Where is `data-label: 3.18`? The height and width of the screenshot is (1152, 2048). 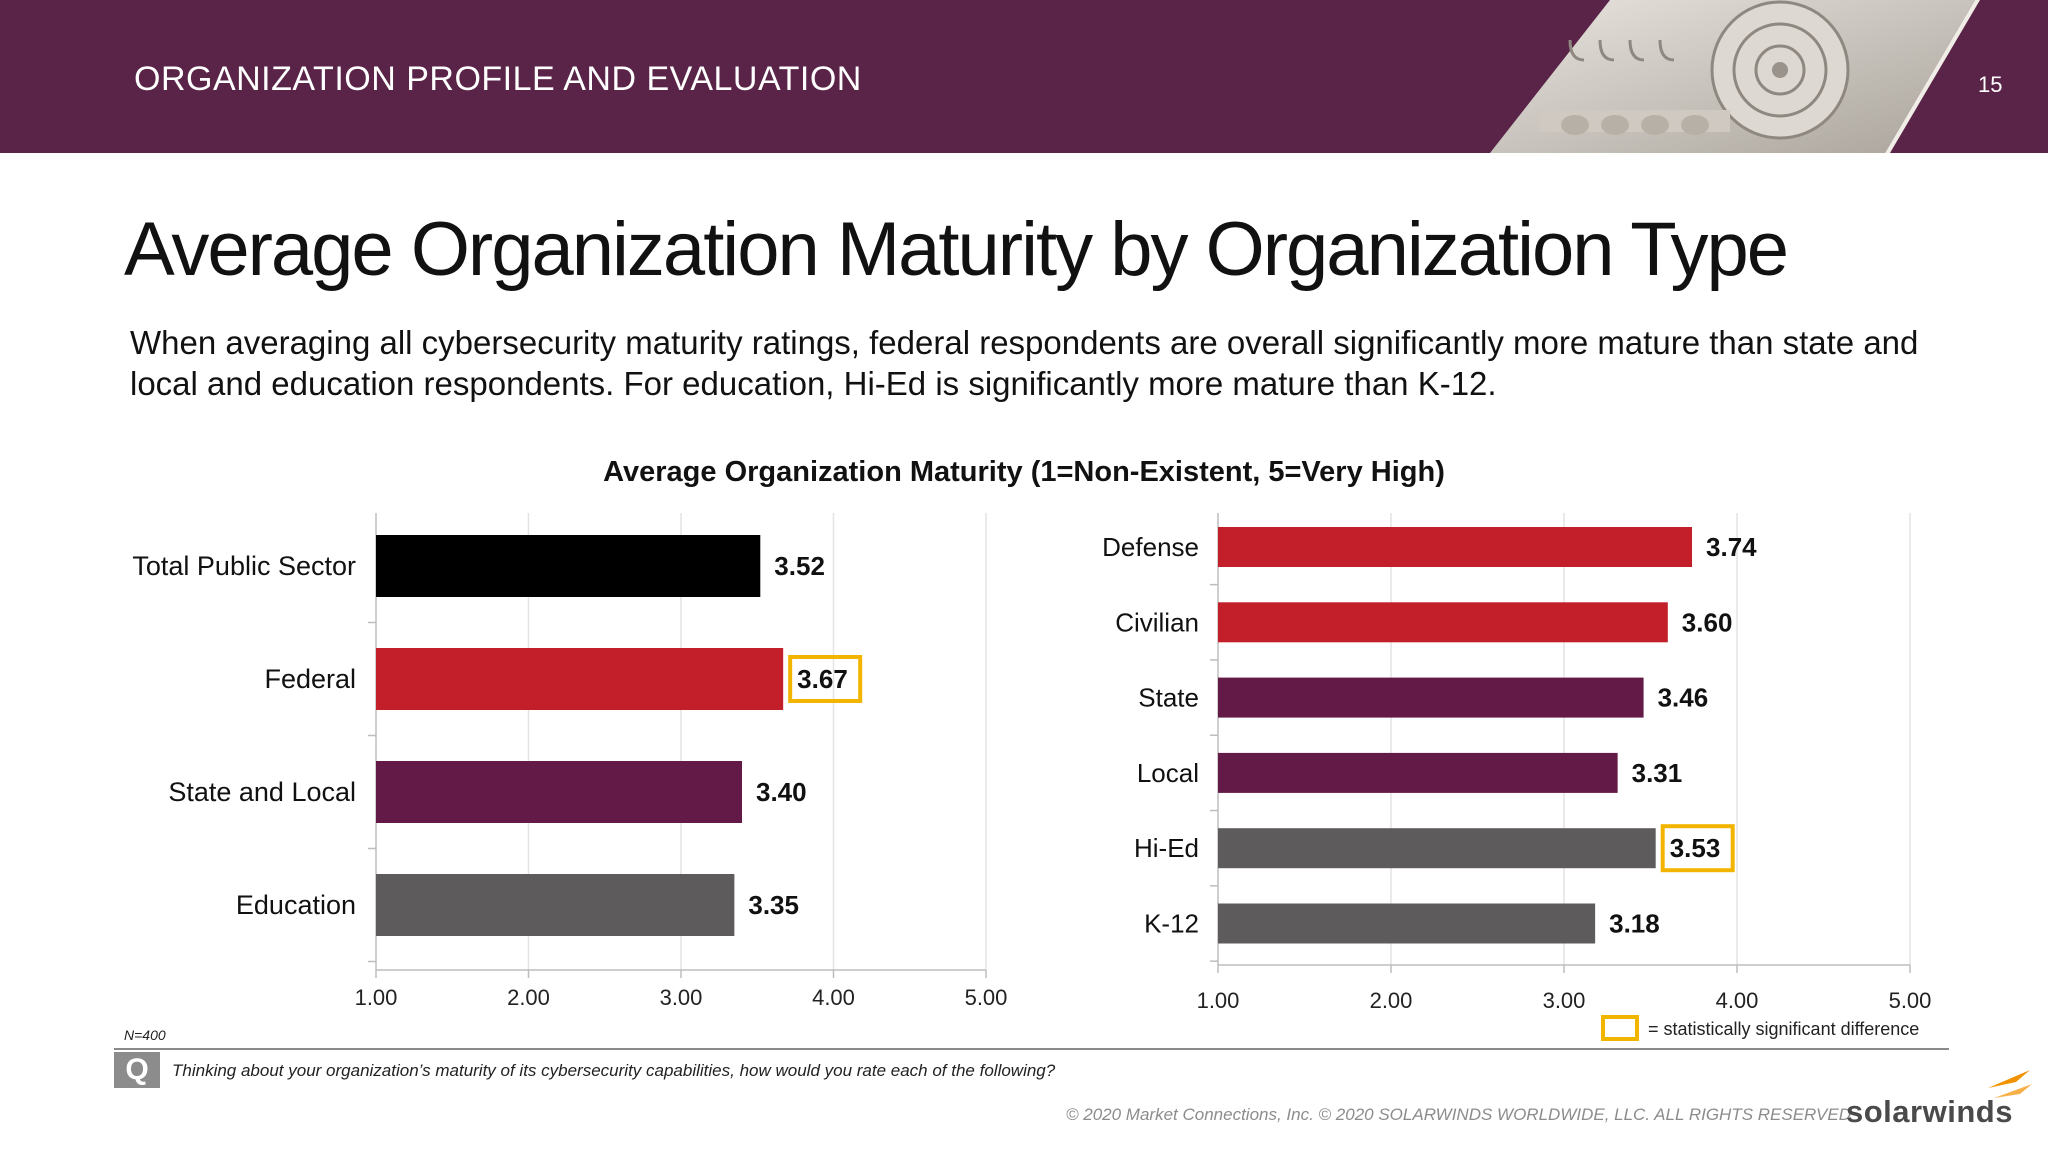
data-label: 3.18 is located at coordinates (1634, 924).